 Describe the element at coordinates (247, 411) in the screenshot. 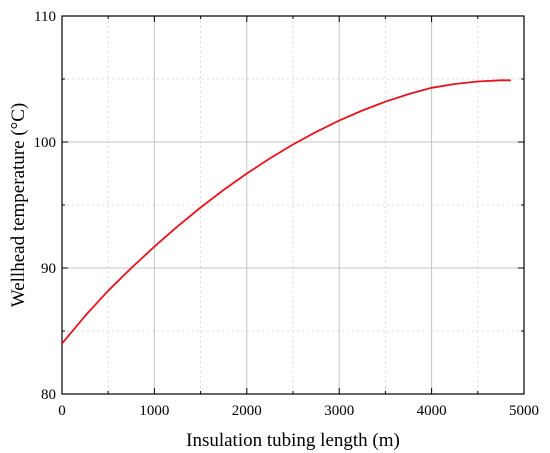

I see `x-tick-label: 2000` at that location.